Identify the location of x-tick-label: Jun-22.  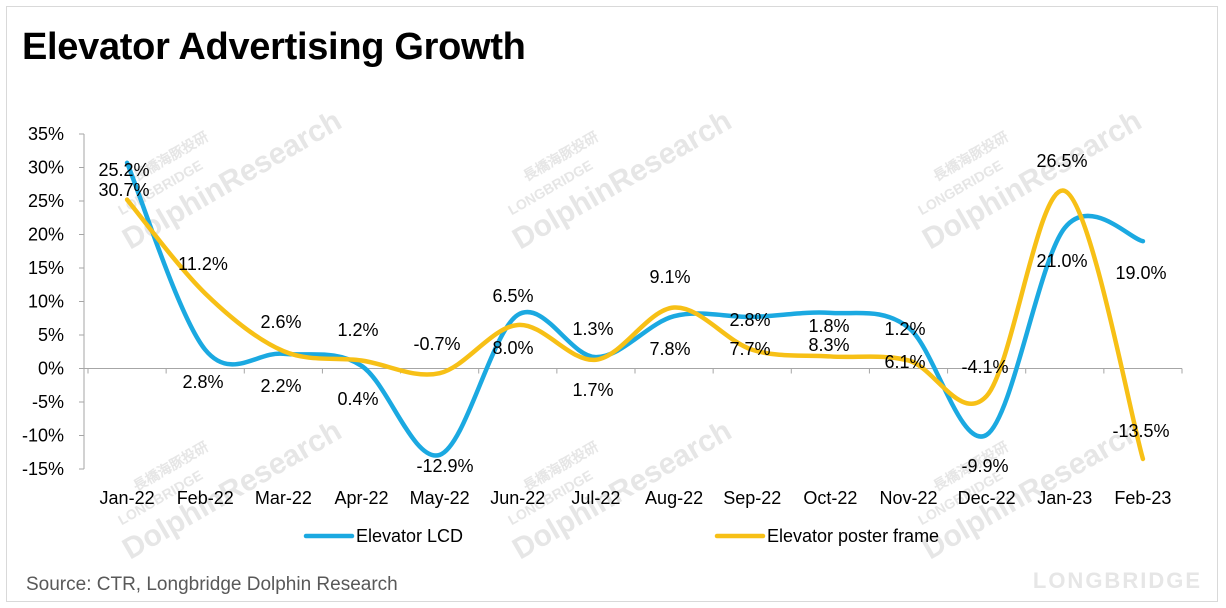
(517, 498).